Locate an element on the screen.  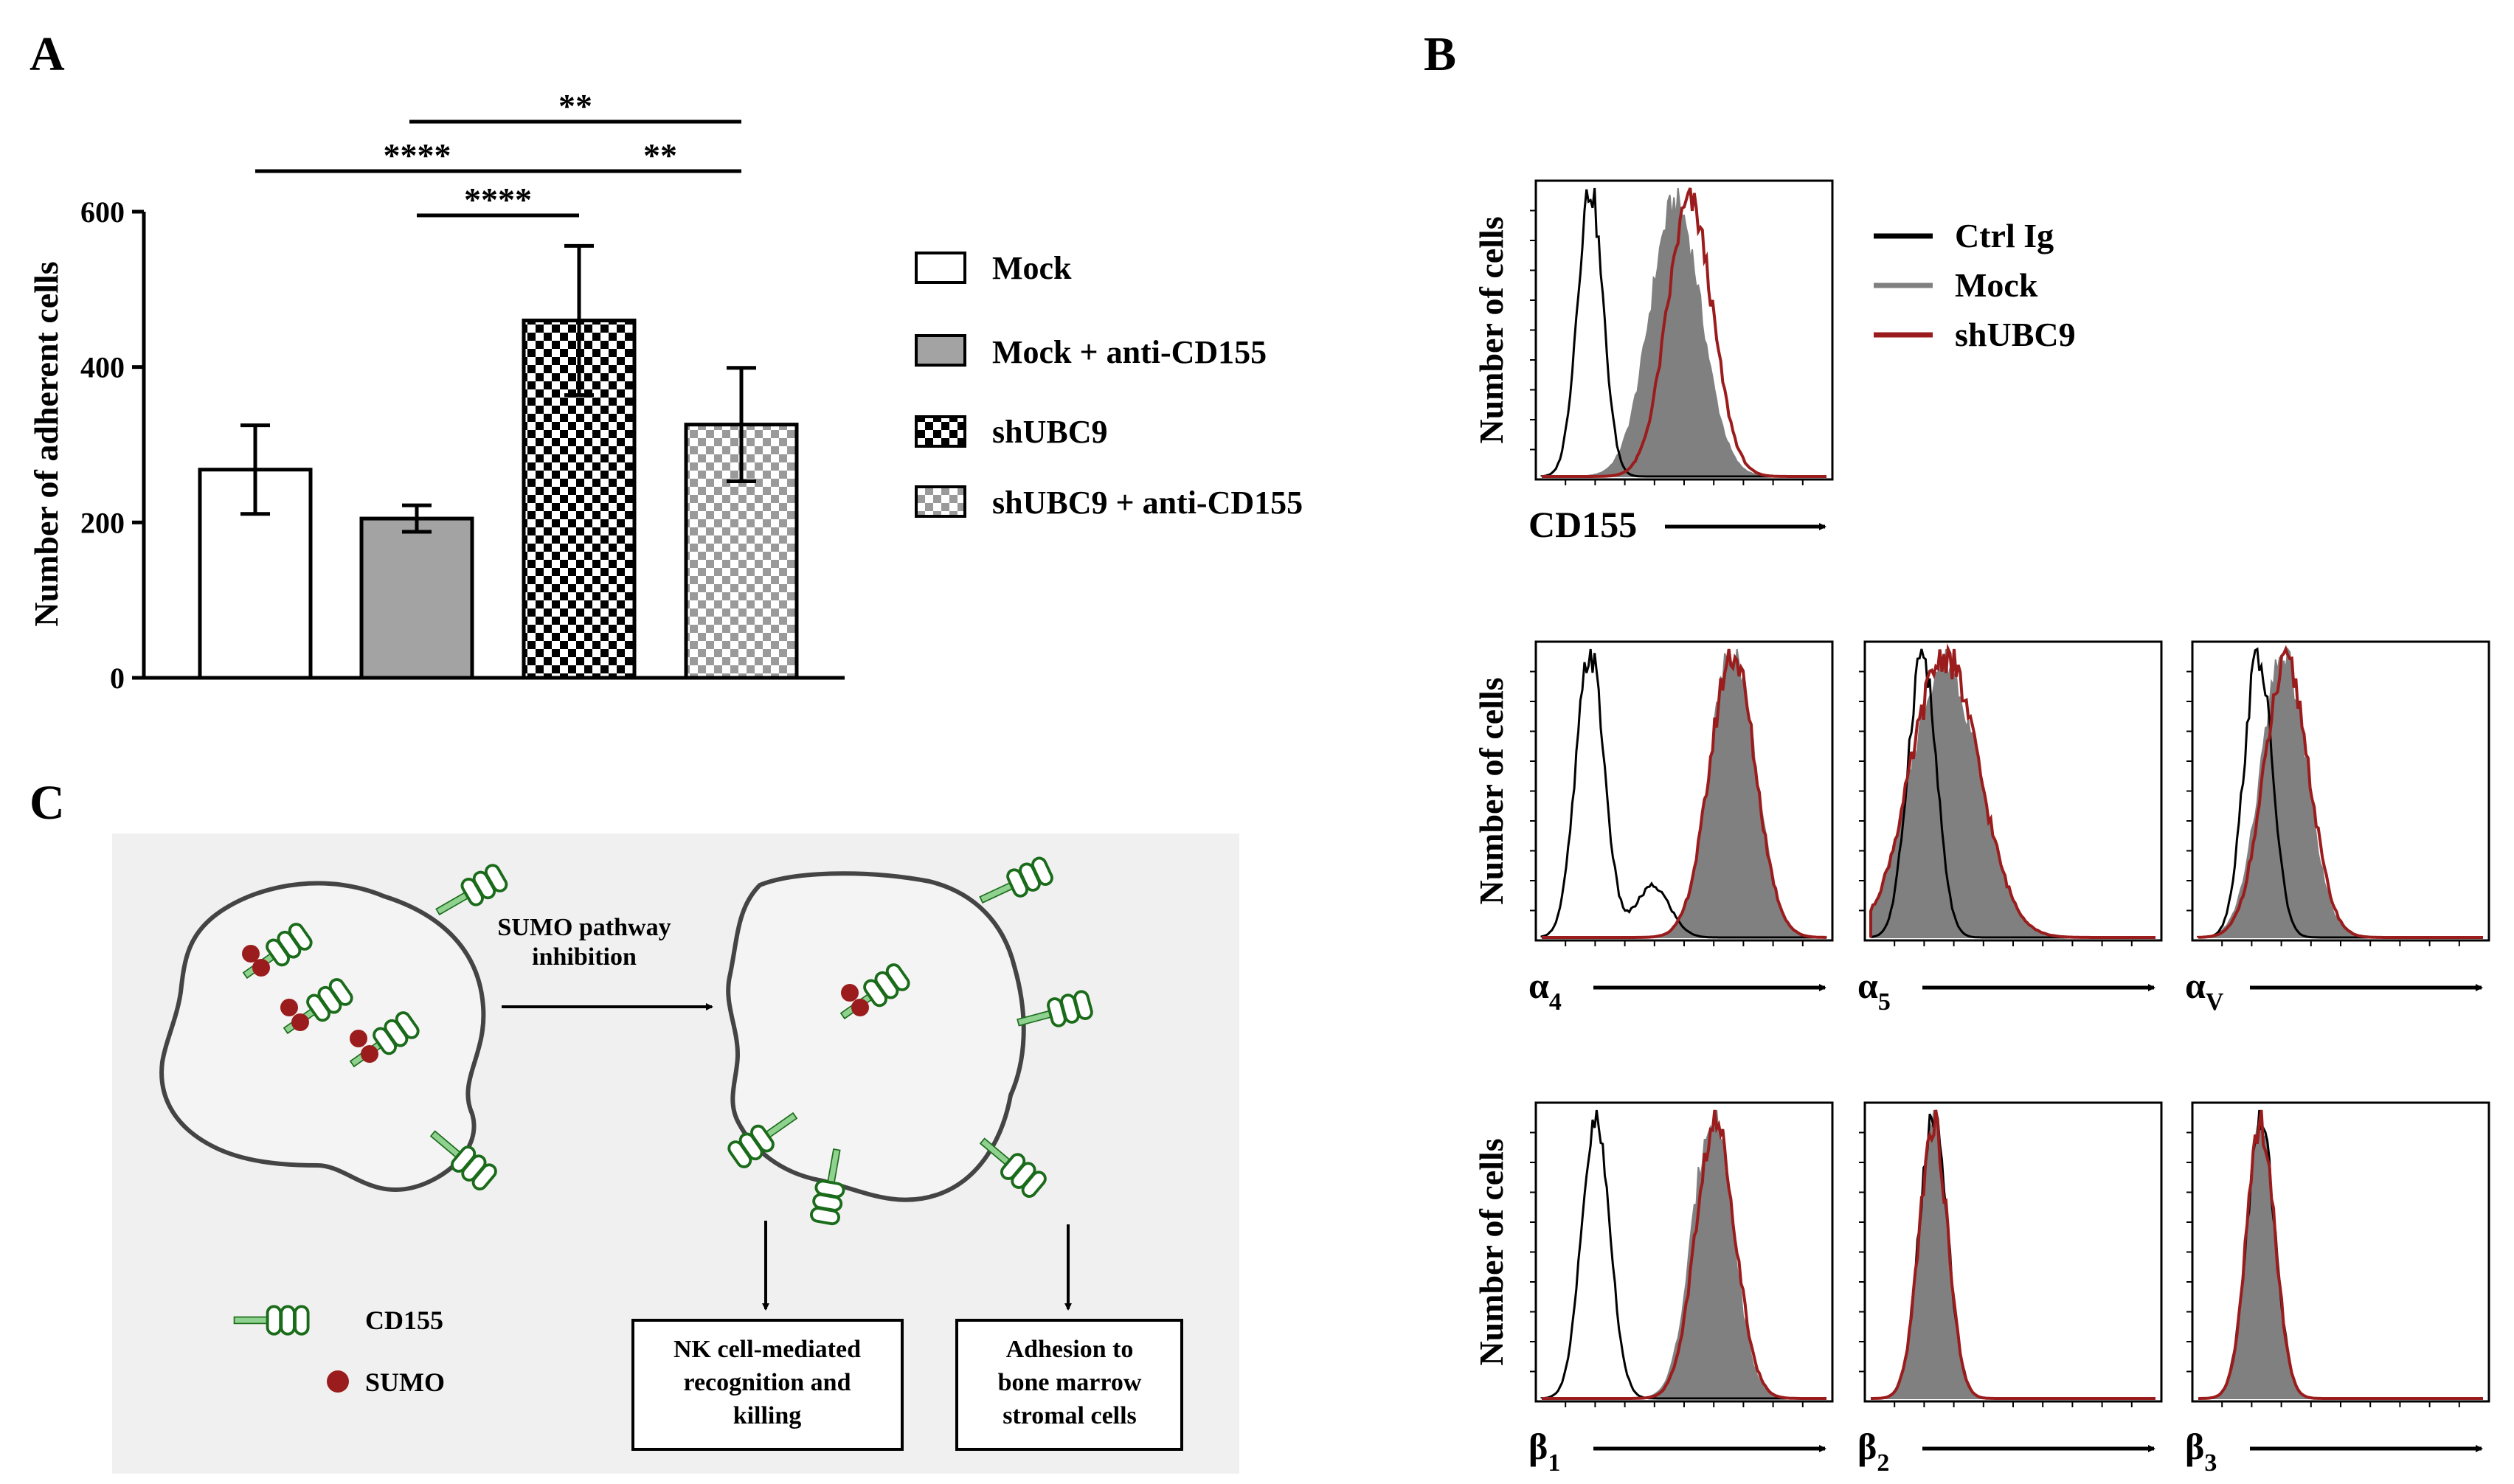
histogram-x-label: α4 is located at coordinates (1545, 990).